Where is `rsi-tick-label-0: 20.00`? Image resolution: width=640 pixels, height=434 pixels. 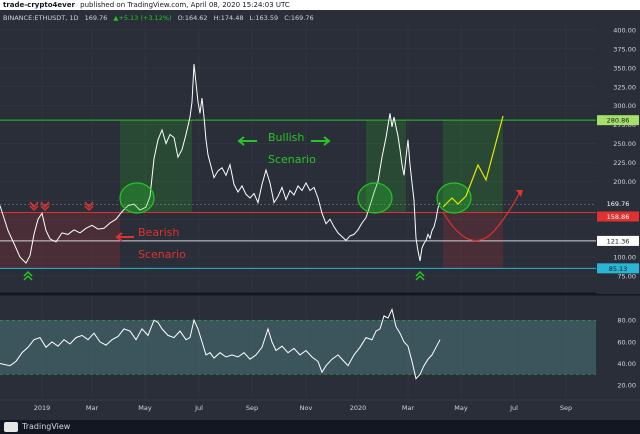 rsi-tick-label-0: 20.00 is located at coordinates (626, 386).